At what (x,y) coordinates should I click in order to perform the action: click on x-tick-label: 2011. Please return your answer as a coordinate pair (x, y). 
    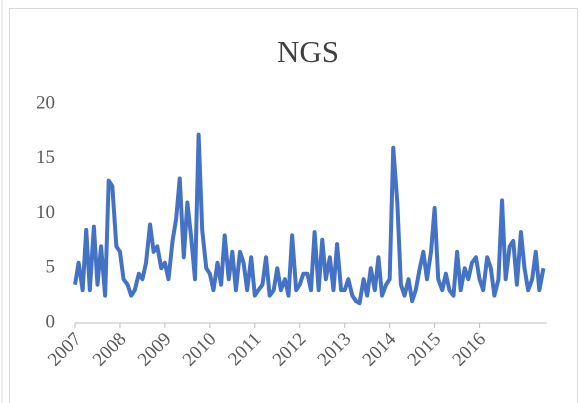
    Looking at the image, I should click on (244, 349).